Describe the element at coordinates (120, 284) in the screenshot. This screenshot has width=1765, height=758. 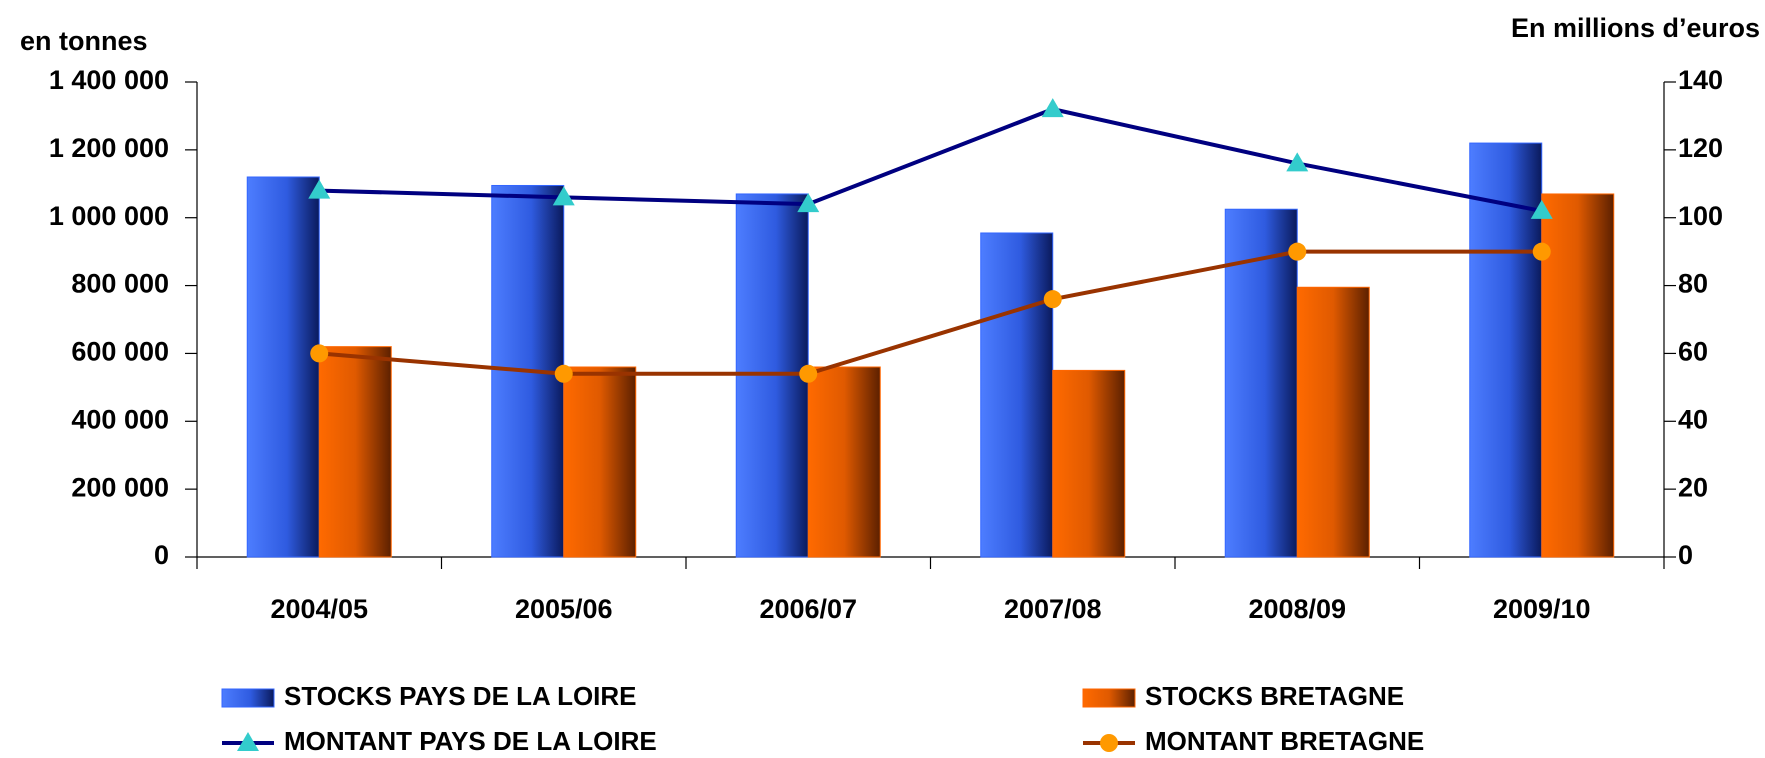
I see `y-tick-label: 800 000` at that location.